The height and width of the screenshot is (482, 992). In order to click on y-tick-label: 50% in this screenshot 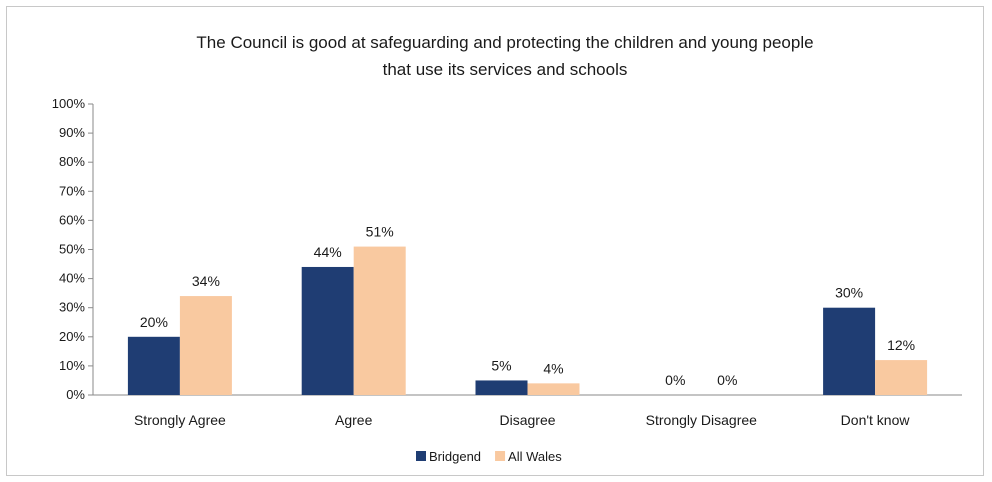, I will do `click(72, 249)`.